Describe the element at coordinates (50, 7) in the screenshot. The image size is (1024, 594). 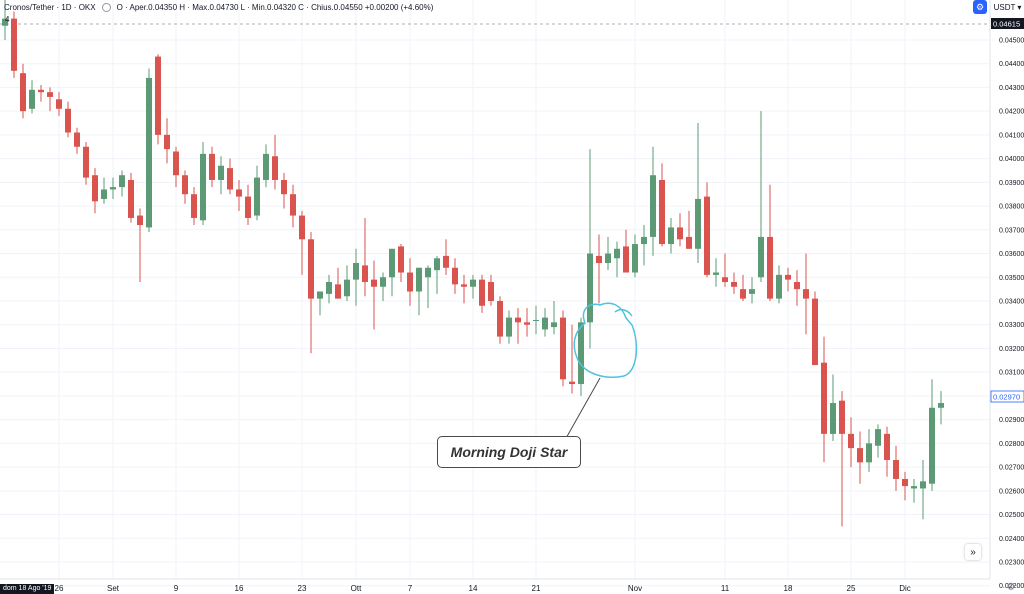
I see `symbol-title: Cronos/Tether · 1D · OKX` at that location.